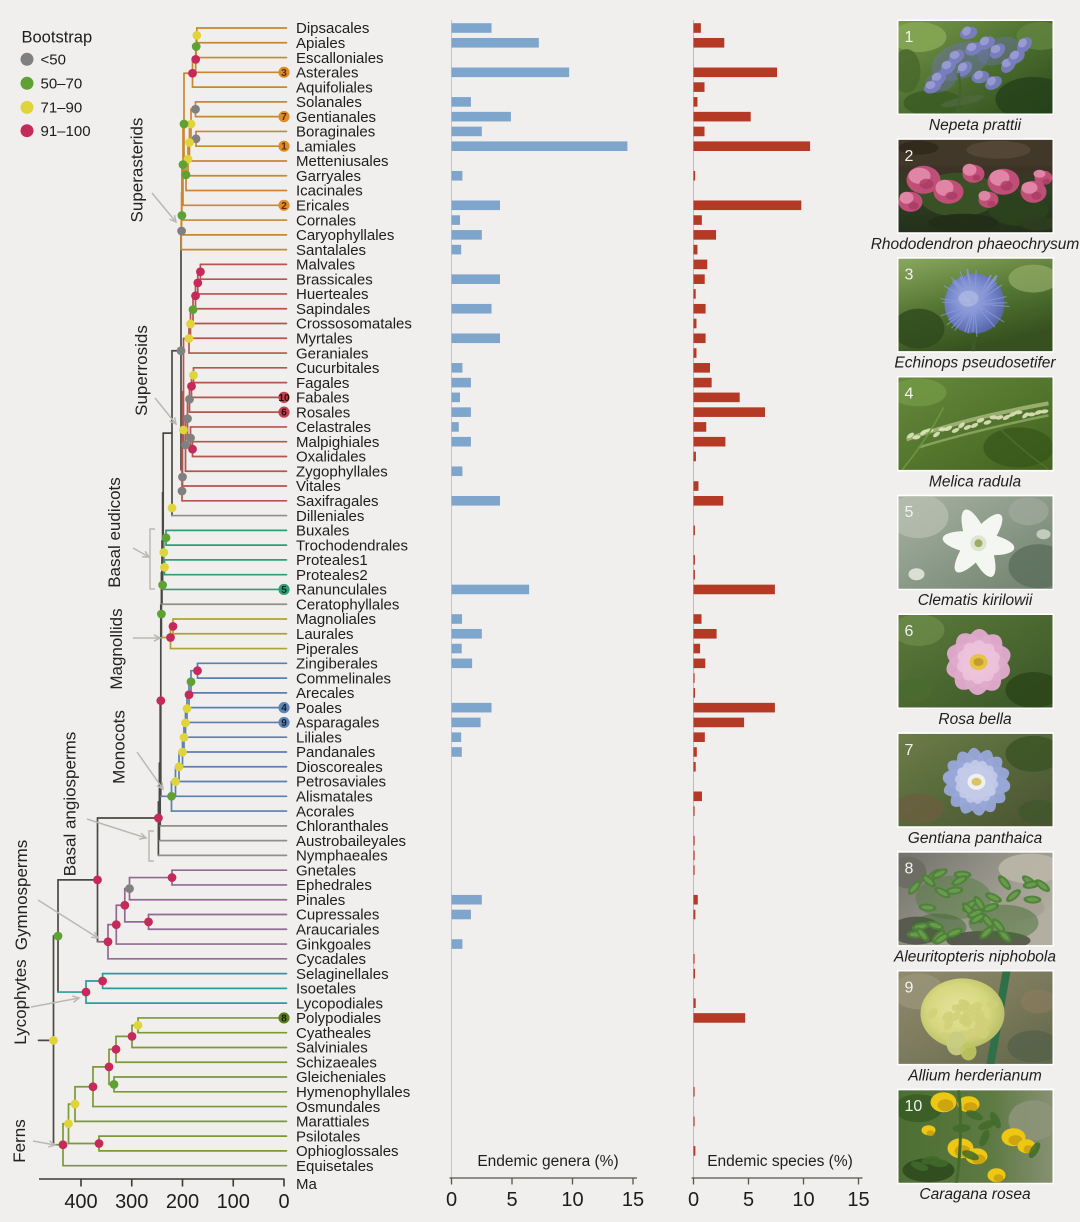 The width and height of the screenshot is (1080, 1222). Describe the element at coordinates (353, 1092) in the screenshot. I see `svg-text: Hymenophyllales` at that location.